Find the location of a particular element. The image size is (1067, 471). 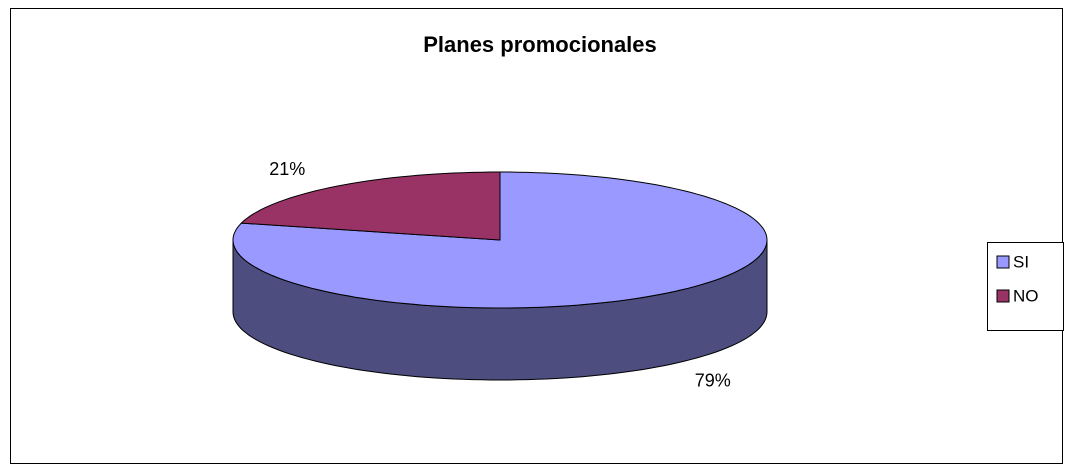

pie-slice is located at coordinates (370, 206).